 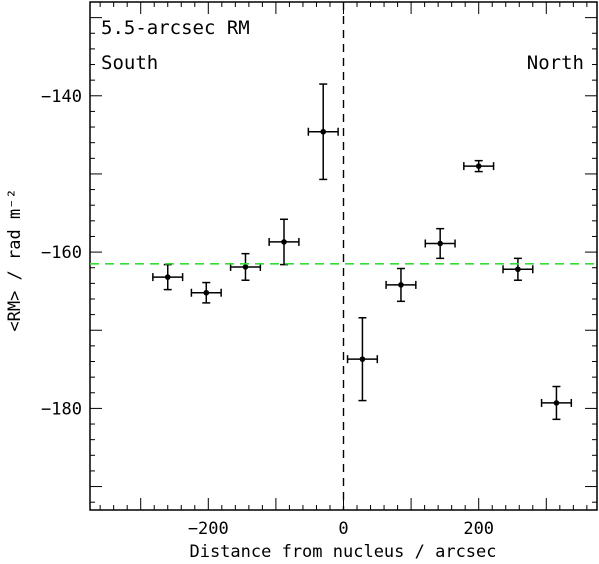 I want to click on y-tick-label: −160, so click(x=61, y=253).